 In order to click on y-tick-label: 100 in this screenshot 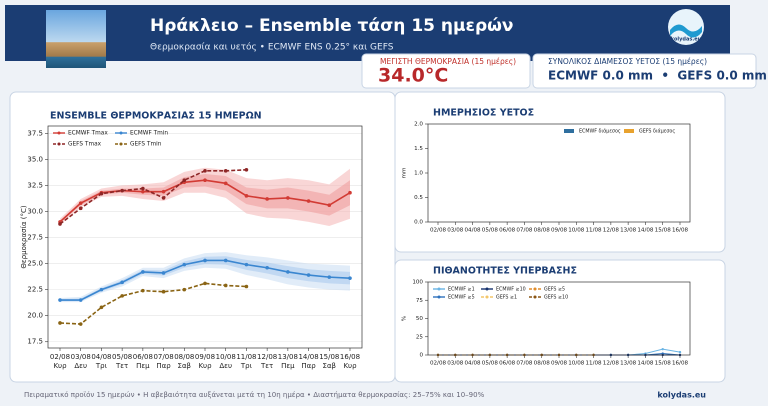, I will do `click(417, 283)`.